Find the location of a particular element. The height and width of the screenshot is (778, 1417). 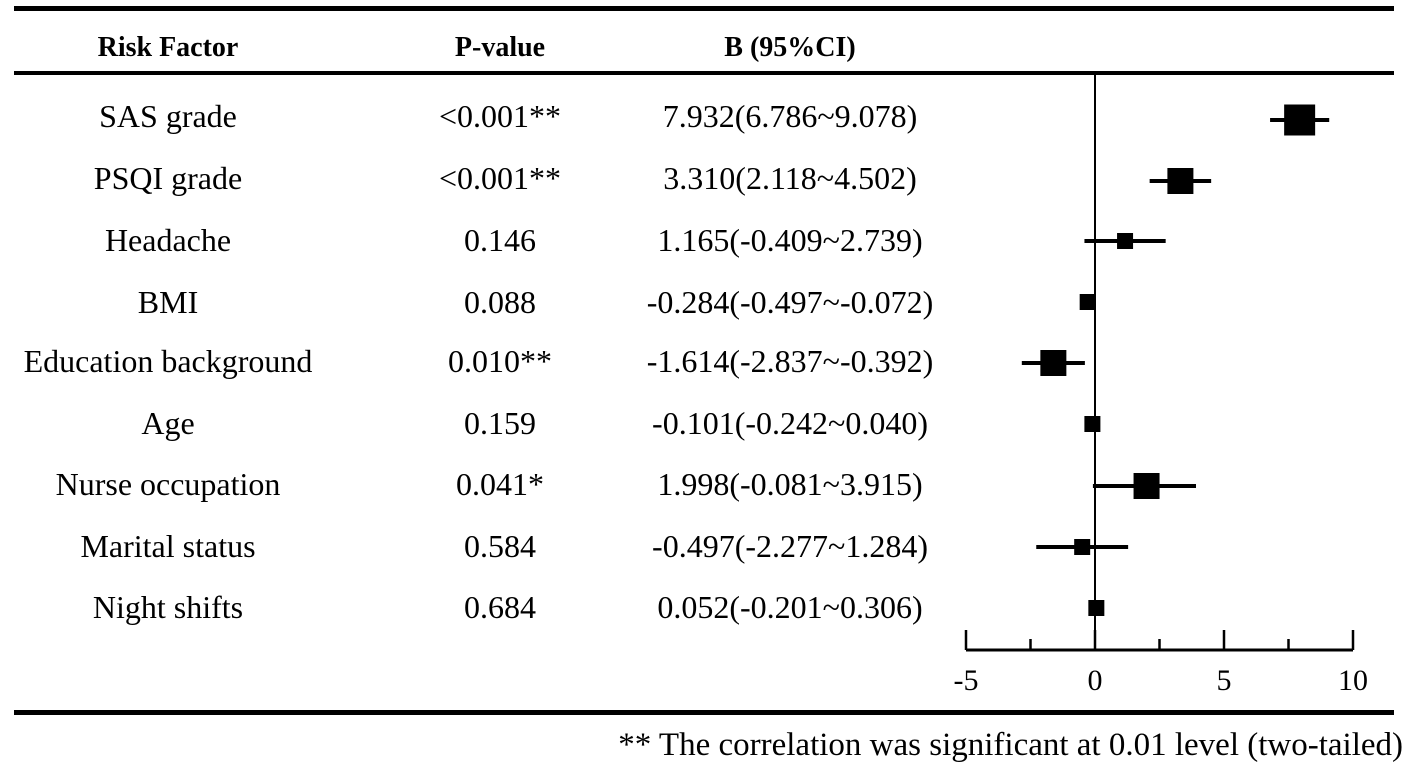

row-b-ci: -0.497(-2.277~1.284) is located at coordinates (790, 546).